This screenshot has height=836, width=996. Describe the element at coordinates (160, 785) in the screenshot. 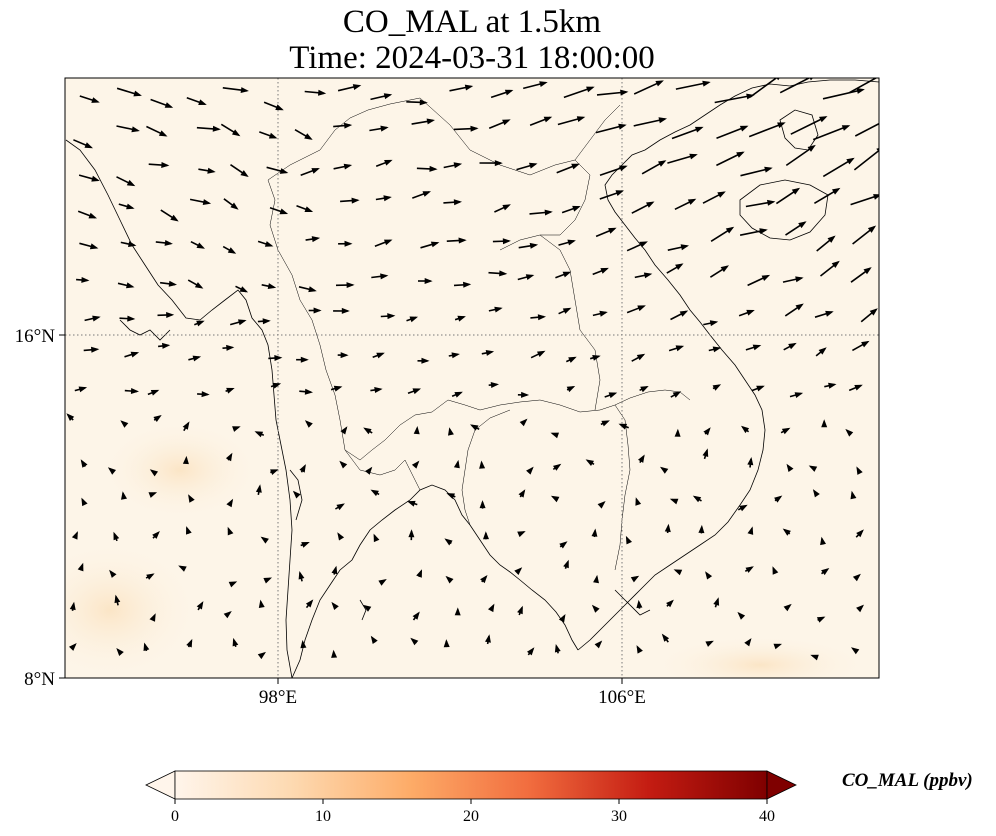

I see `colorbar-extend-min` at that location.